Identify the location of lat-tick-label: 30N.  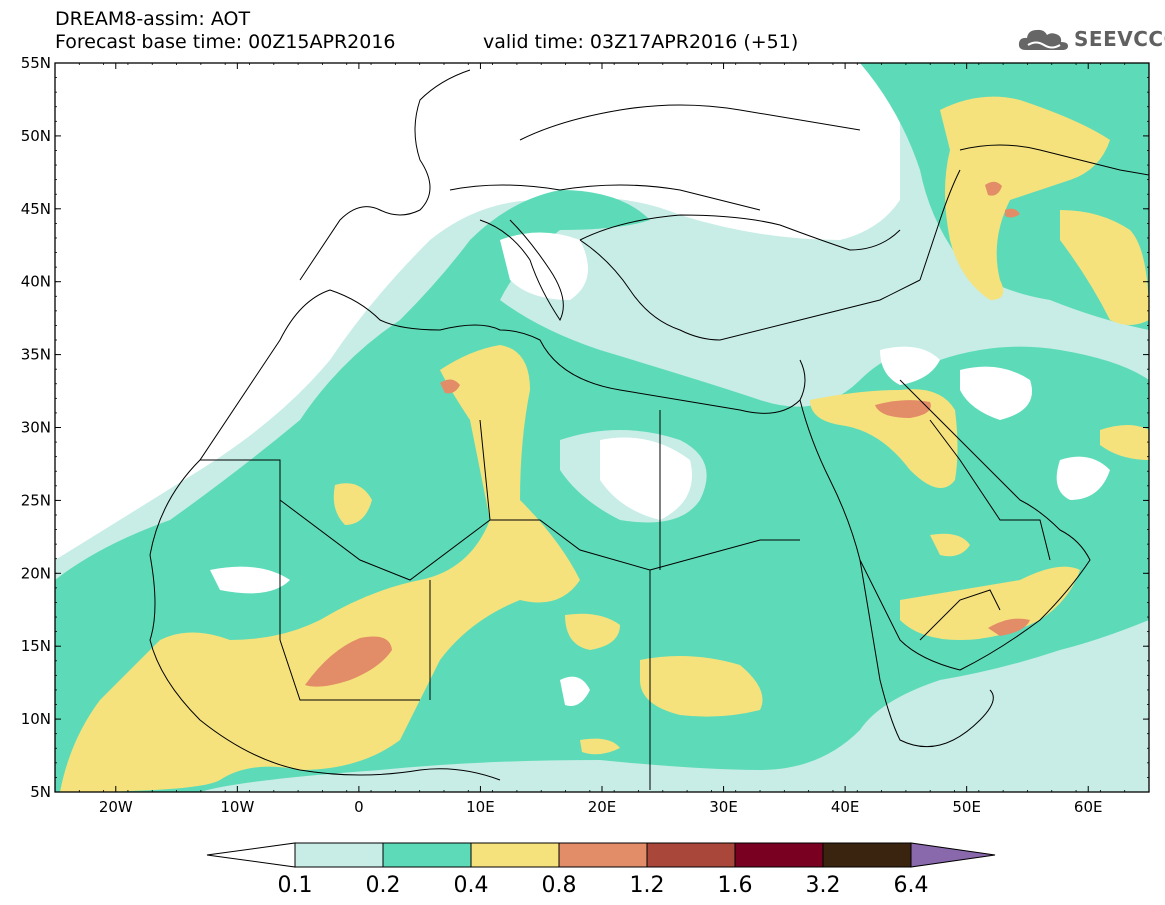
(36, 428).